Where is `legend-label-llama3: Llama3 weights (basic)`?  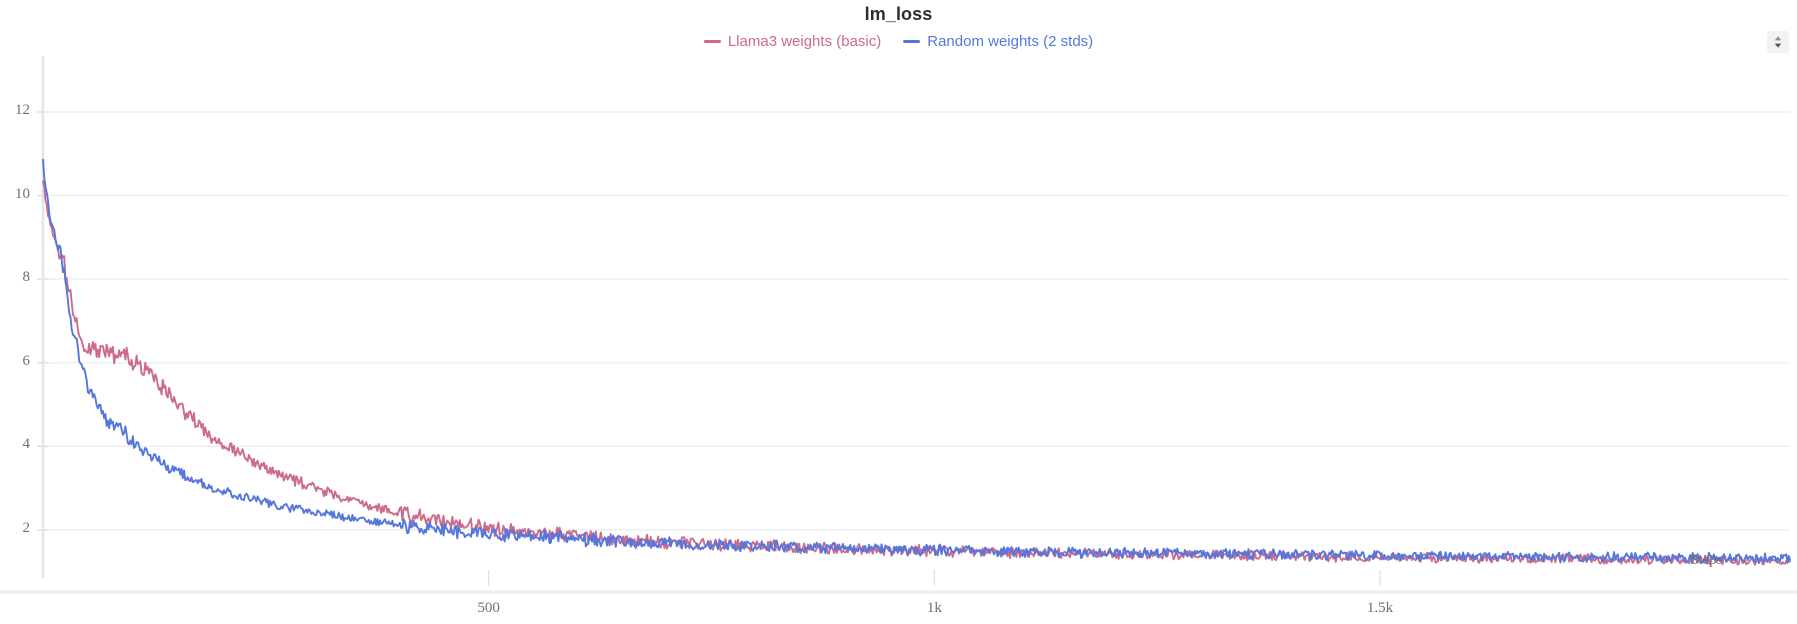 legend-label-llama3: Llama3 weights (basic) is located at coordinates (804, 41).